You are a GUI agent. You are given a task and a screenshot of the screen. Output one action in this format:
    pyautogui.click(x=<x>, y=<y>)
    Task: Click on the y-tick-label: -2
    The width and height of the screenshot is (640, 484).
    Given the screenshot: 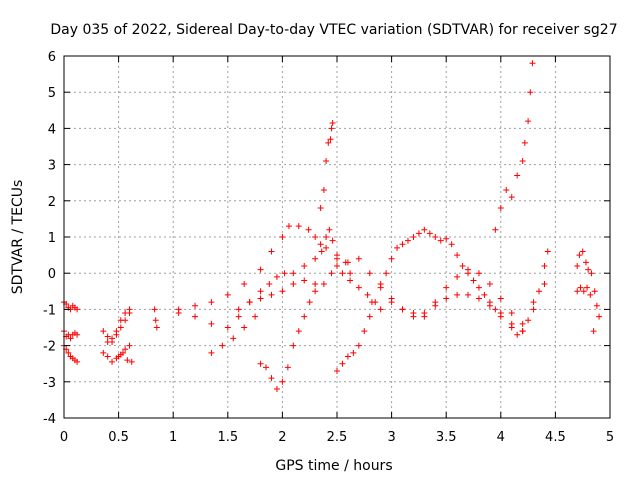 What is the action you would take?
    pyautogui.click(x=49, y=347)
    